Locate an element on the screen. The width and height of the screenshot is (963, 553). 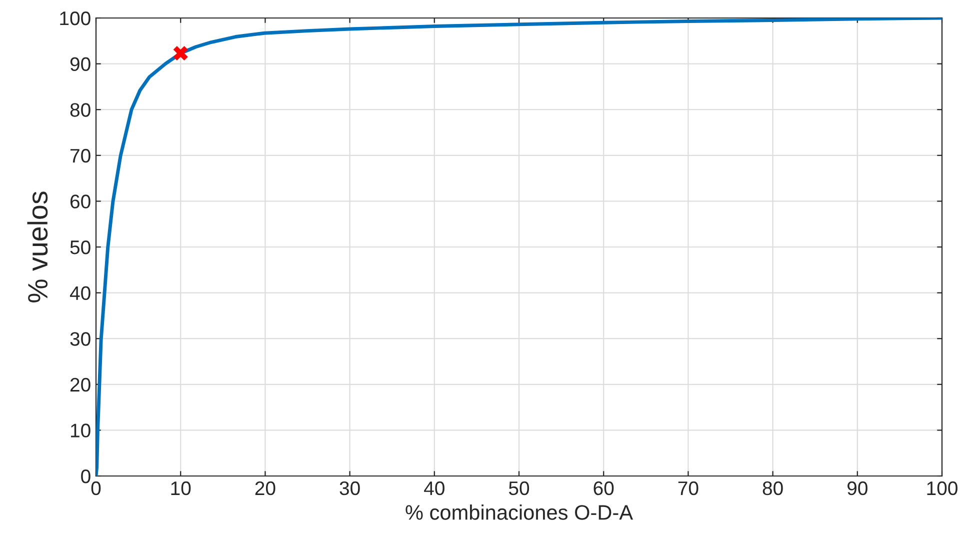
x-tick-label: 60 is located at coordinates (604, 488).